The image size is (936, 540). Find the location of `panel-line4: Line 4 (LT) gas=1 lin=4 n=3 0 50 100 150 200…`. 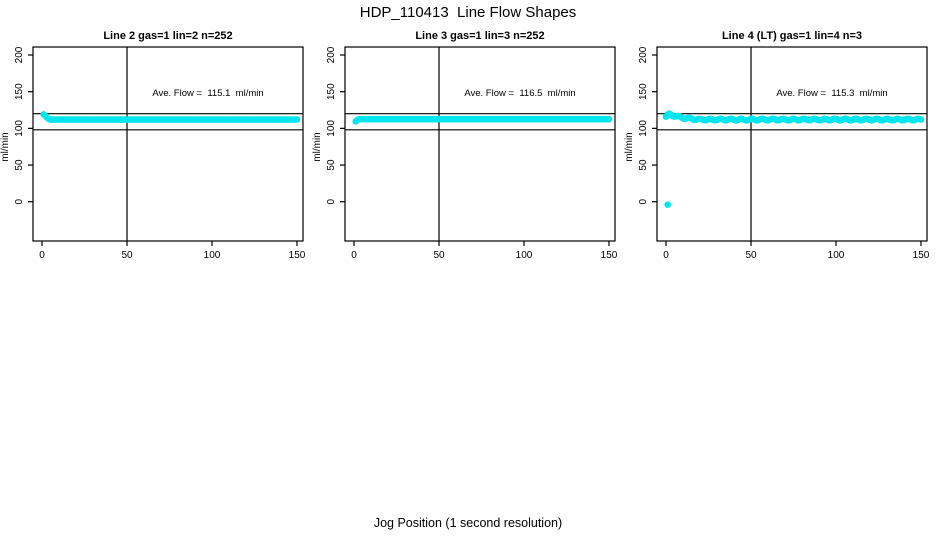

panel-line4: Line 4 (LT) gas=1 lin=4 n=3 0 50 100 150 200… is located at coordinates (780, 145).